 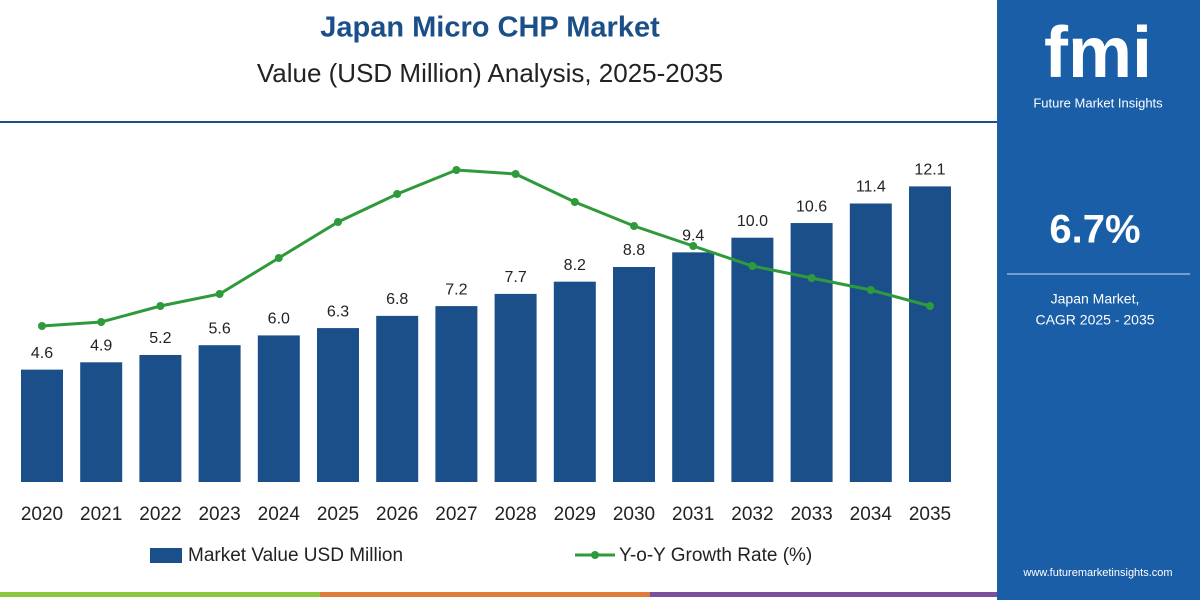 I want to click on x-tick-label: 2033, so click(x=811, y=514).